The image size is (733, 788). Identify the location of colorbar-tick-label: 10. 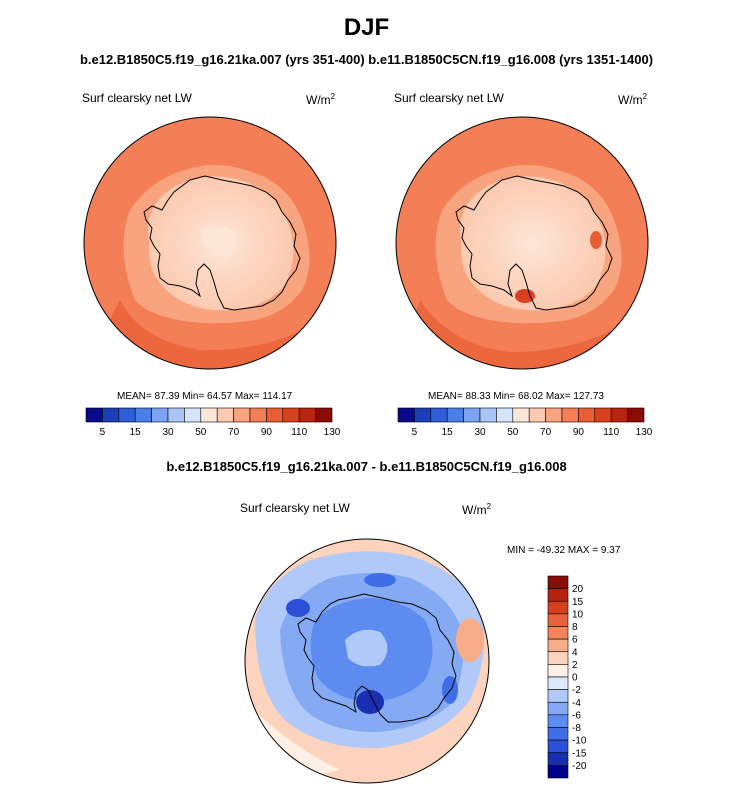
(578, 614).